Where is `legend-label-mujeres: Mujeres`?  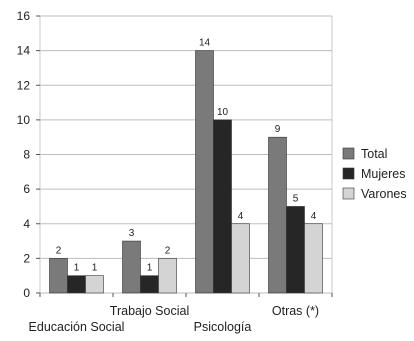
legend-label-mujeres: Mujeres is located at coordinates (383, 174).